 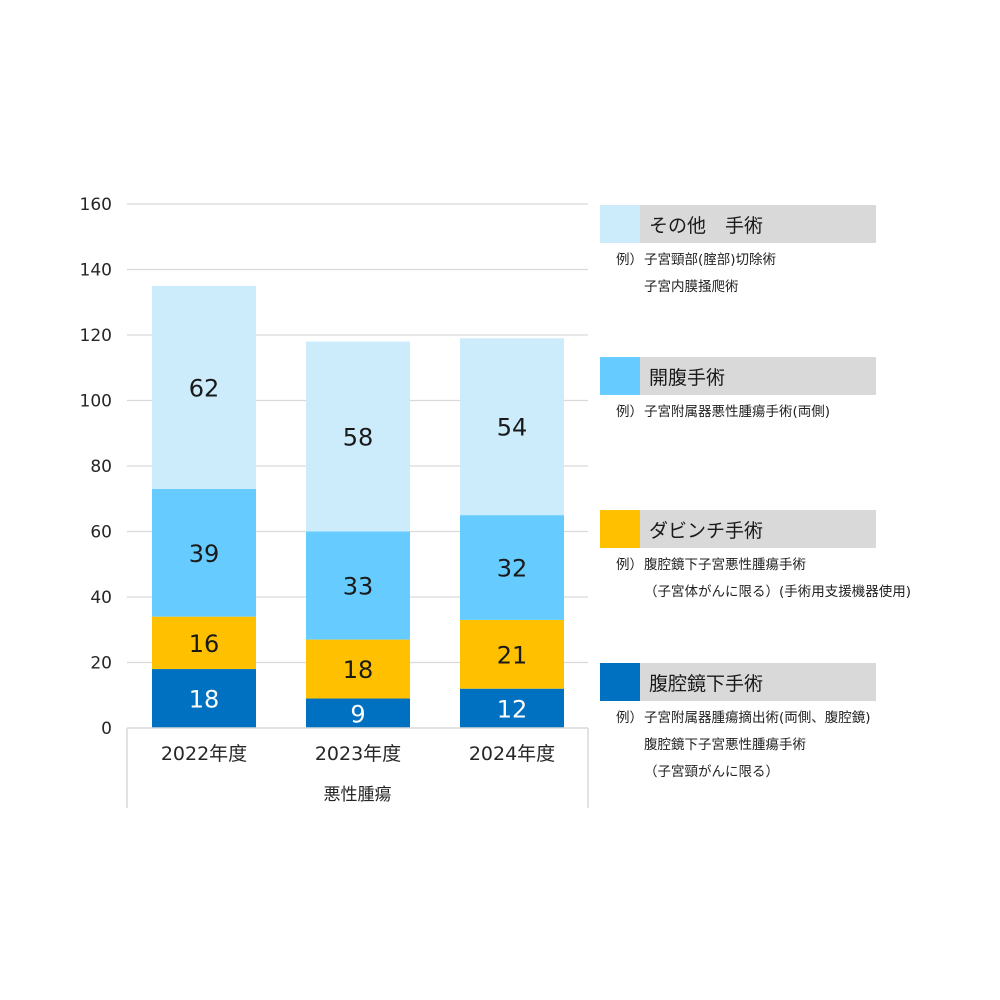 I want to click on data-label: 9, so click(x=357, y=714).